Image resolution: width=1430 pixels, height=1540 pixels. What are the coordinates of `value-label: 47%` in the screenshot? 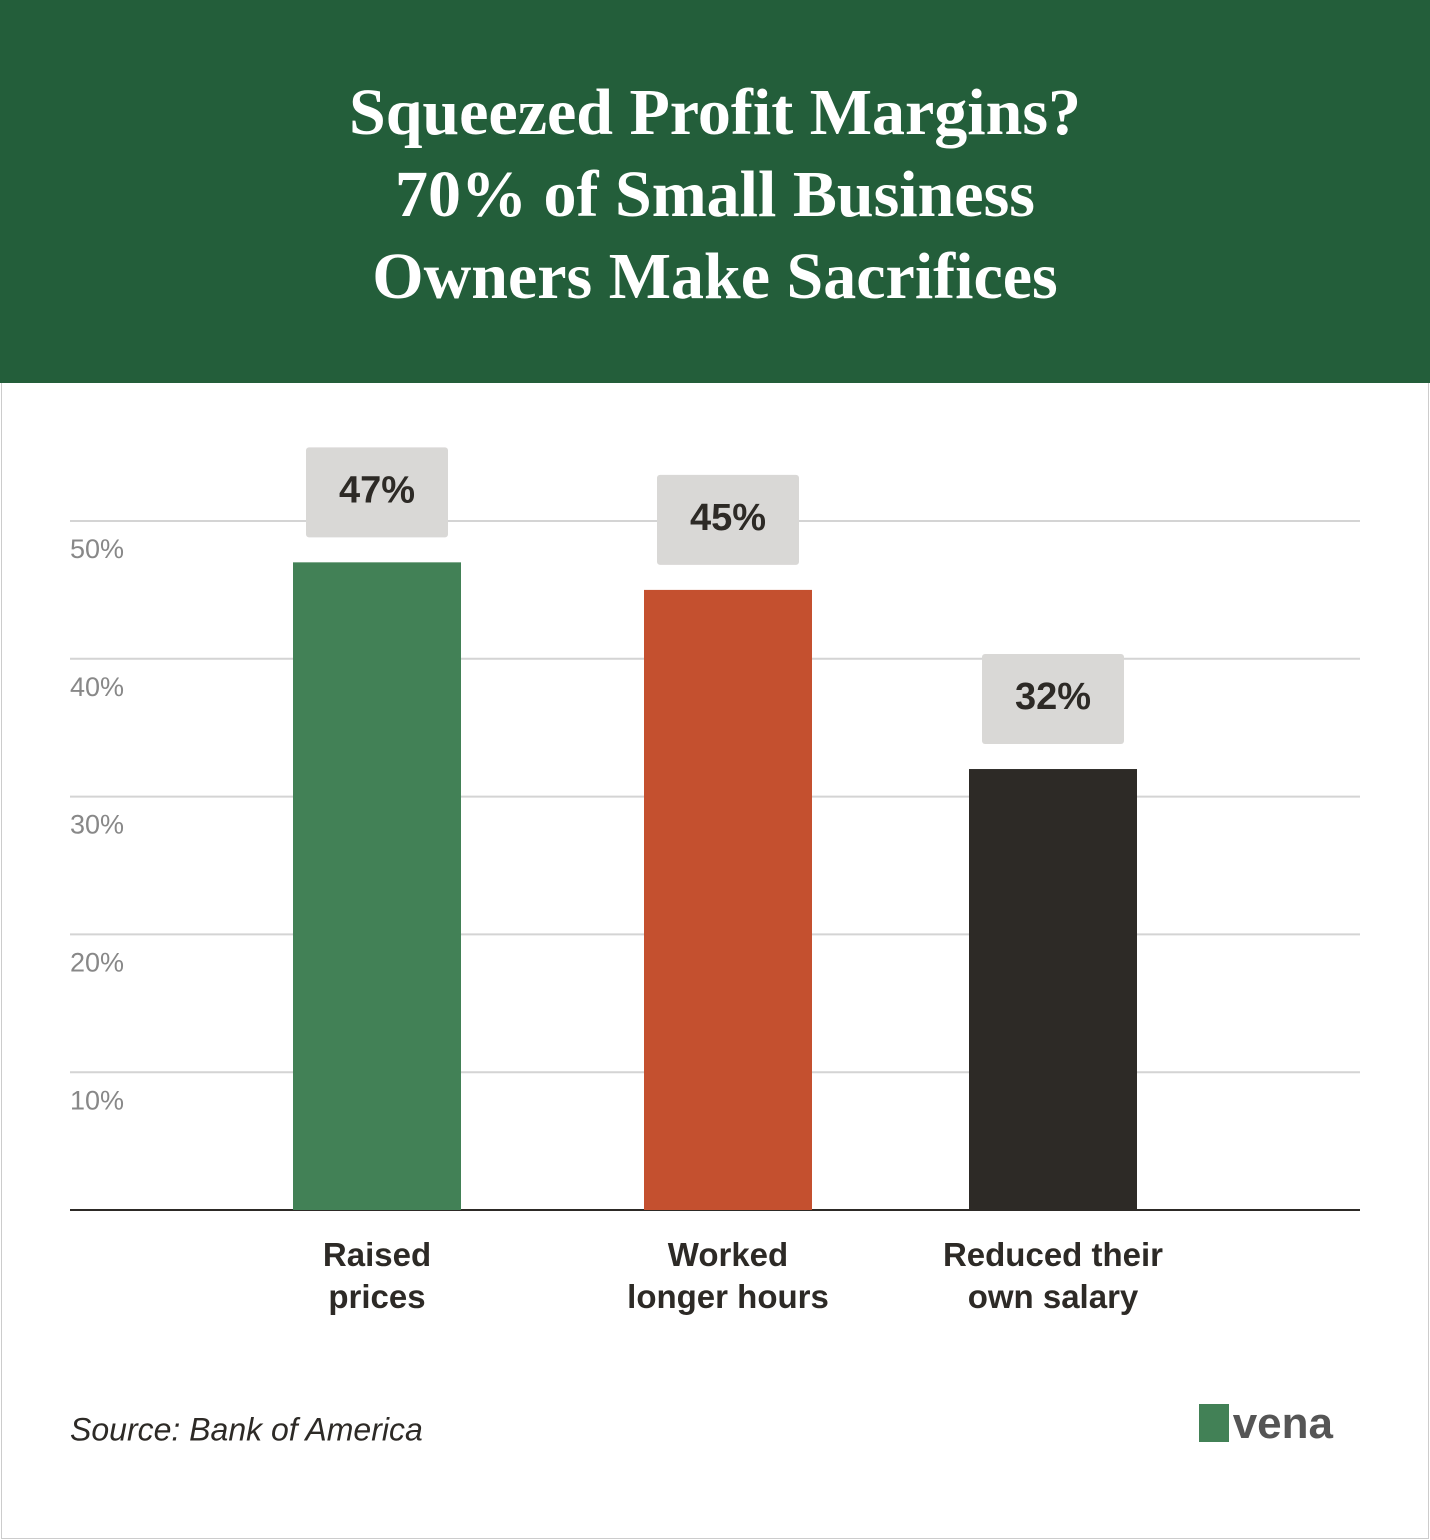 It's located at (377, 490).